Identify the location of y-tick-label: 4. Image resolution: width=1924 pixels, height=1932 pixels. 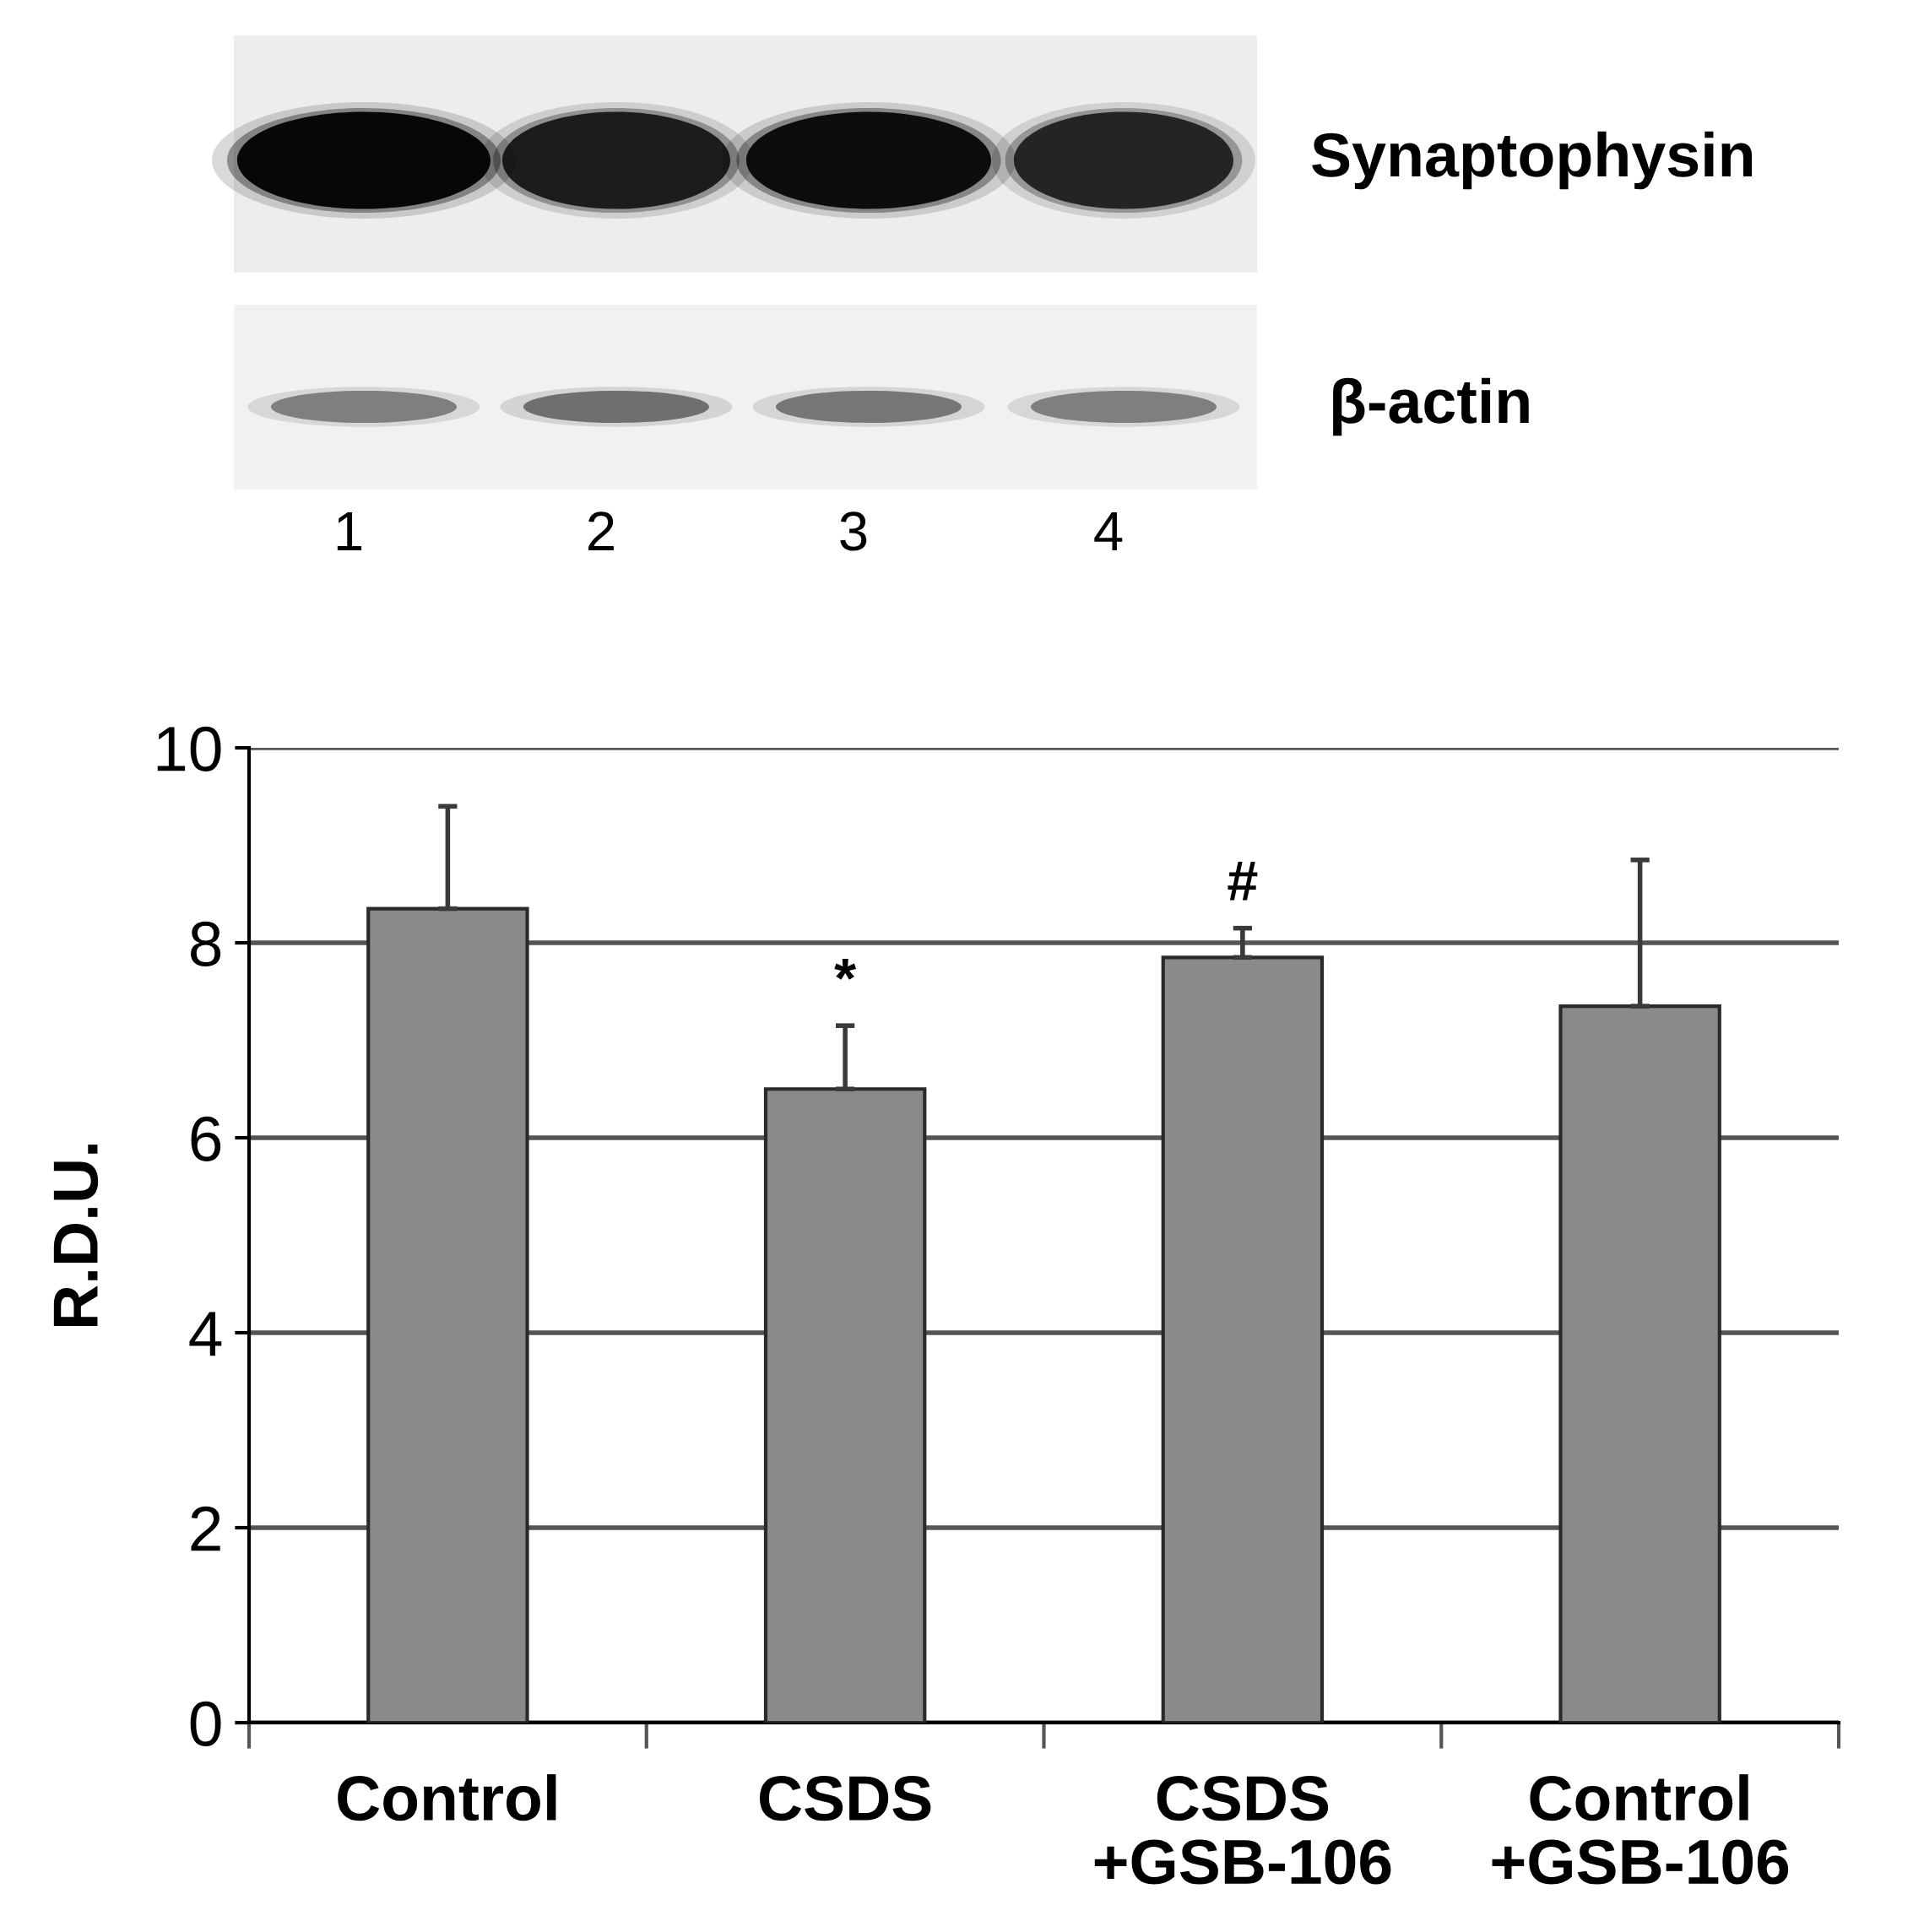
(205, 1334).